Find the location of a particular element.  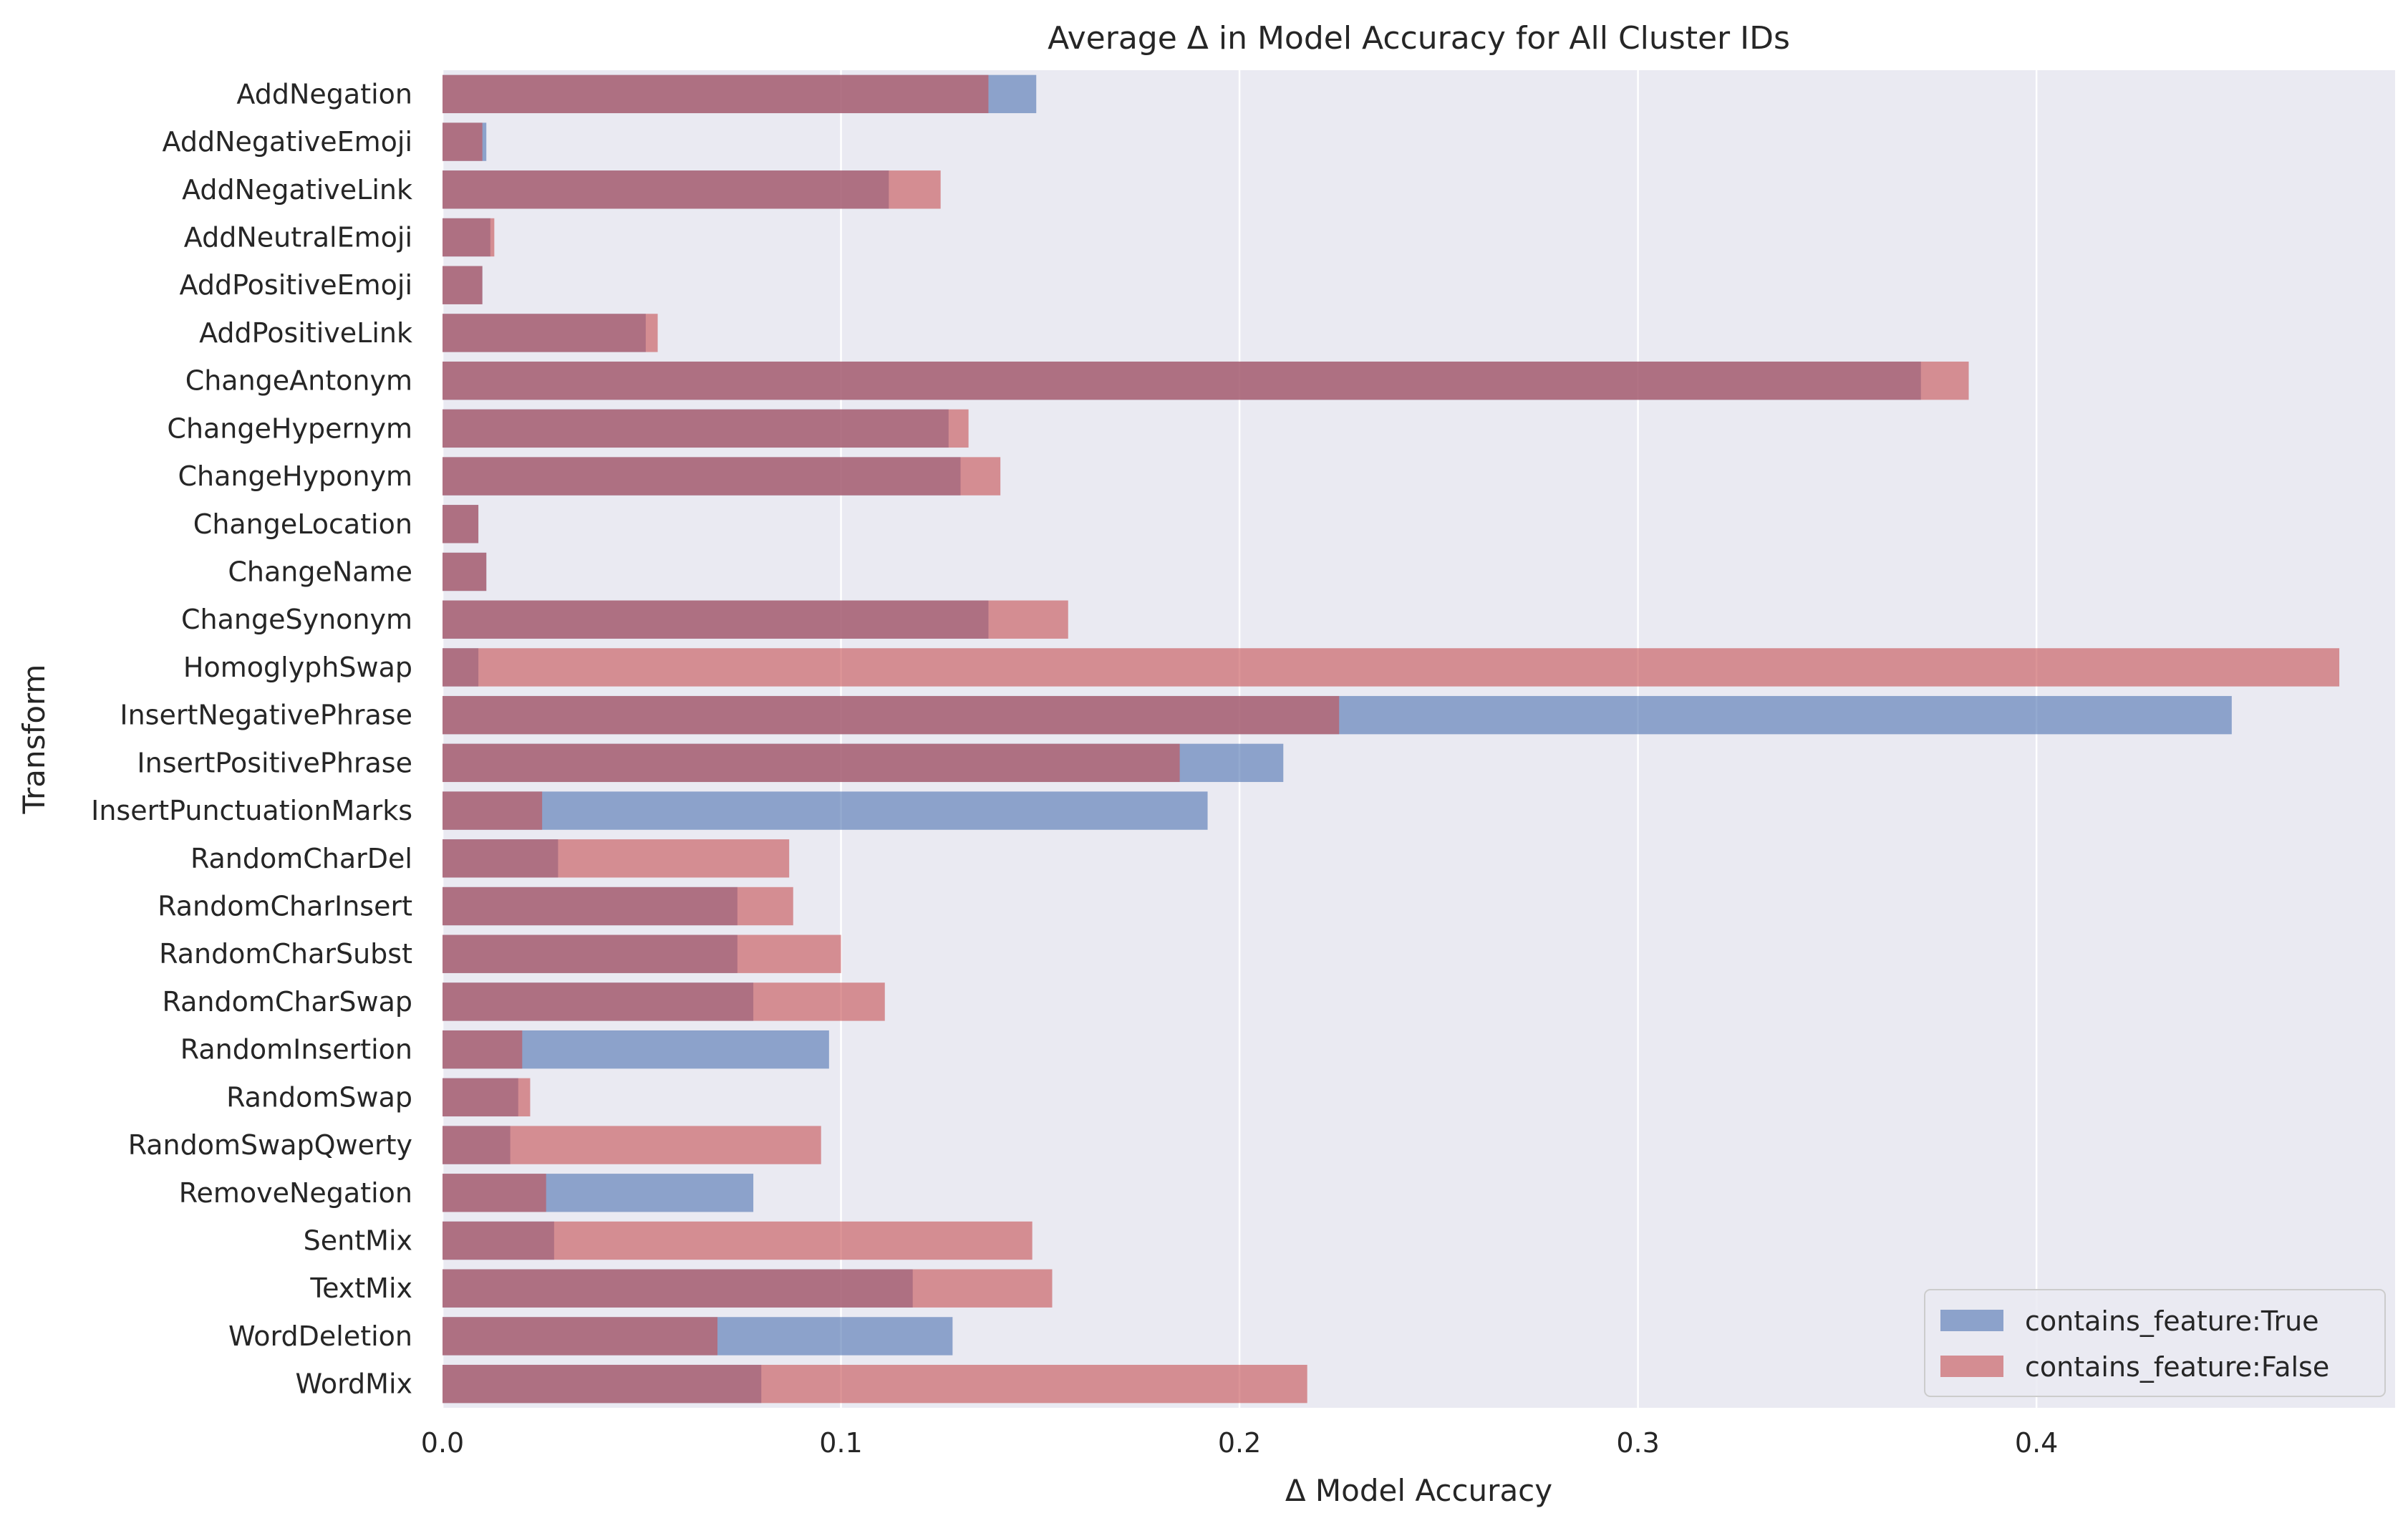

y-tick-label: InsertPunctuationMarks is located at coordinates (252, 810).